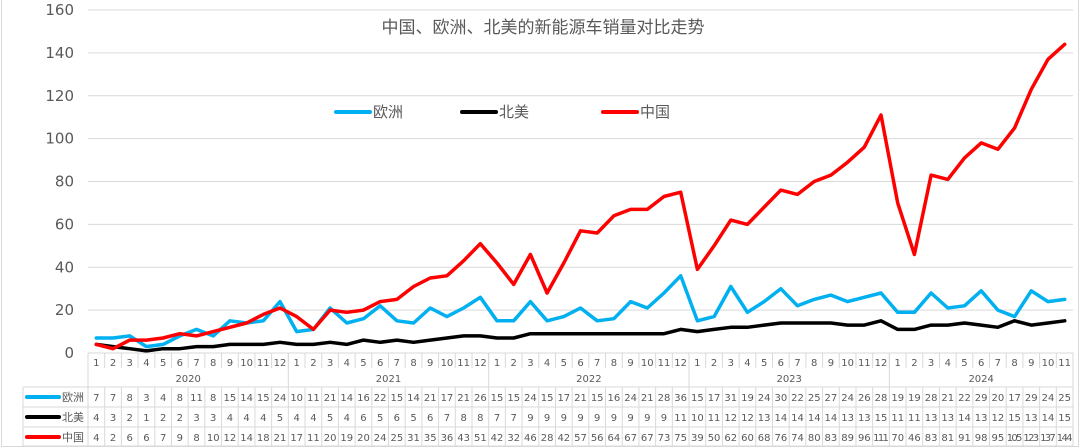 Image resolution: width=1080 pixels, height=448 pixels. Describe the element at coordinates (981, 438) in the screenshot. I see `table-cell-value: 98` at that location.